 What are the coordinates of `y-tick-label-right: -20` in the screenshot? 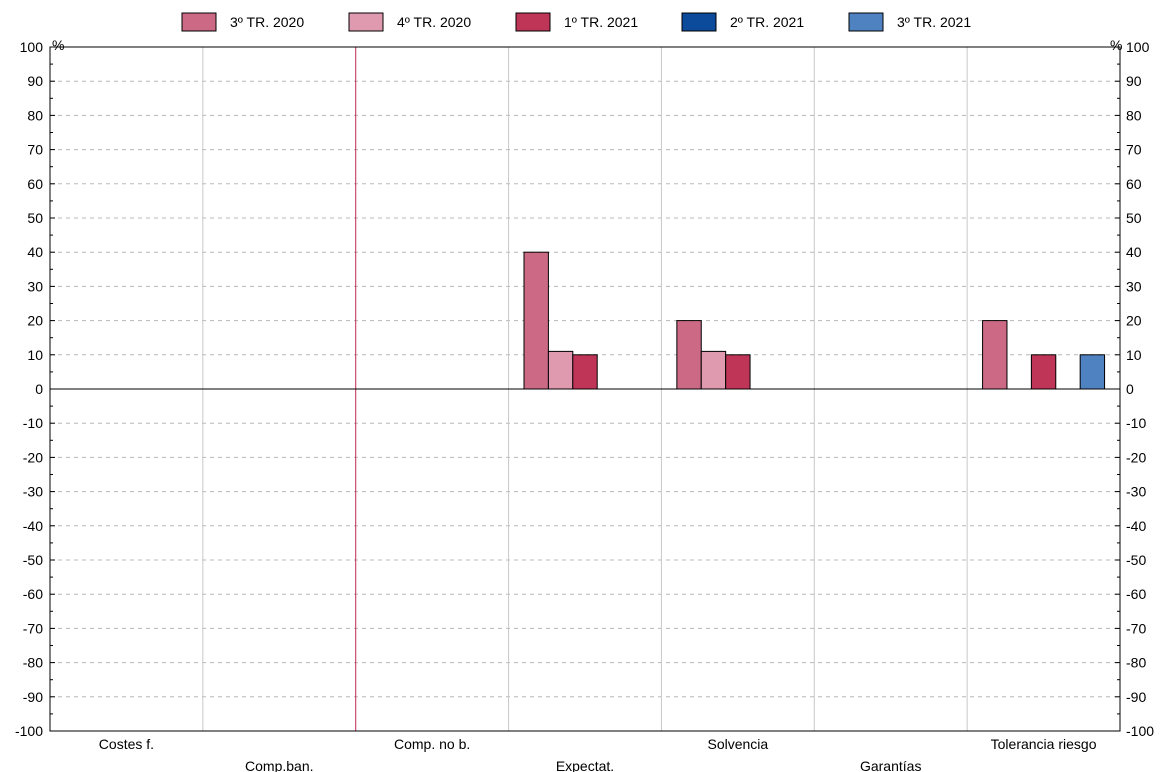 It's located at (1136, 457).